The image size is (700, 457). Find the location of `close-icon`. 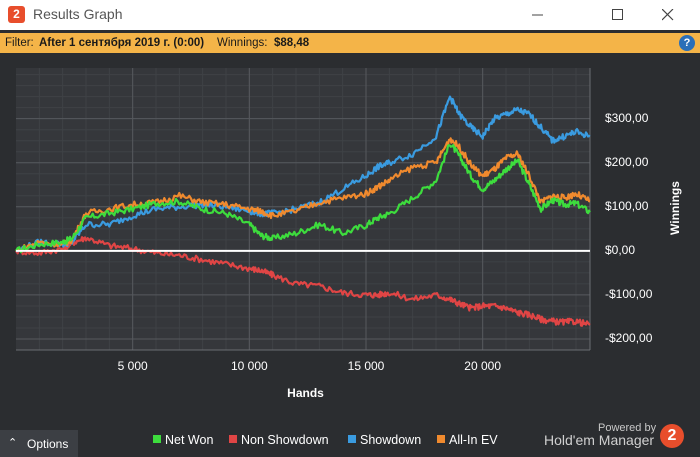

close-icon is located at coordinates (668, 15).